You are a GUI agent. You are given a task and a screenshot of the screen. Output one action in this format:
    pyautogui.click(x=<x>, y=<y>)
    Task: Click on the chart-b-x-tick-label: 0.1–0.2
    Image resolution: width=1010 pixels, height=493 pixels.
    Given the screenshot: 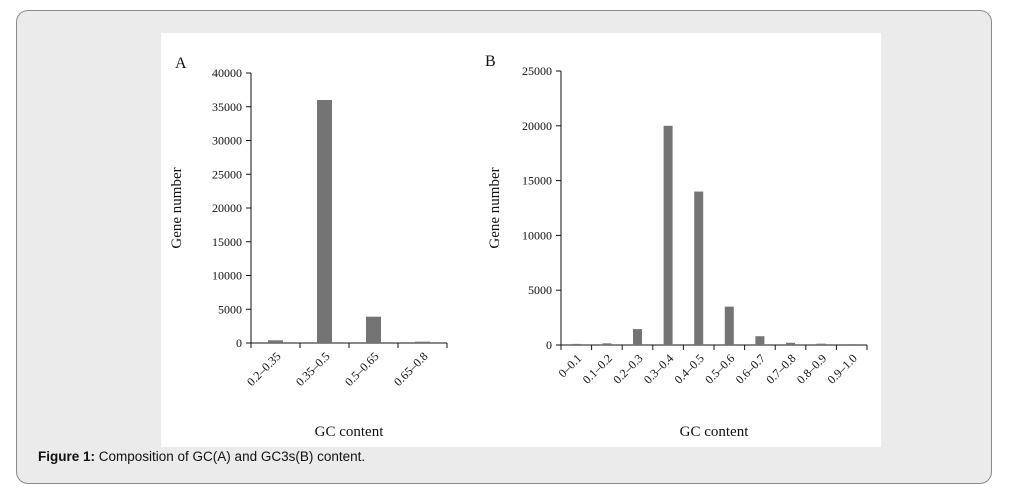 What is the action you would take?
    pyautogui.click(x=597, y=368)
    